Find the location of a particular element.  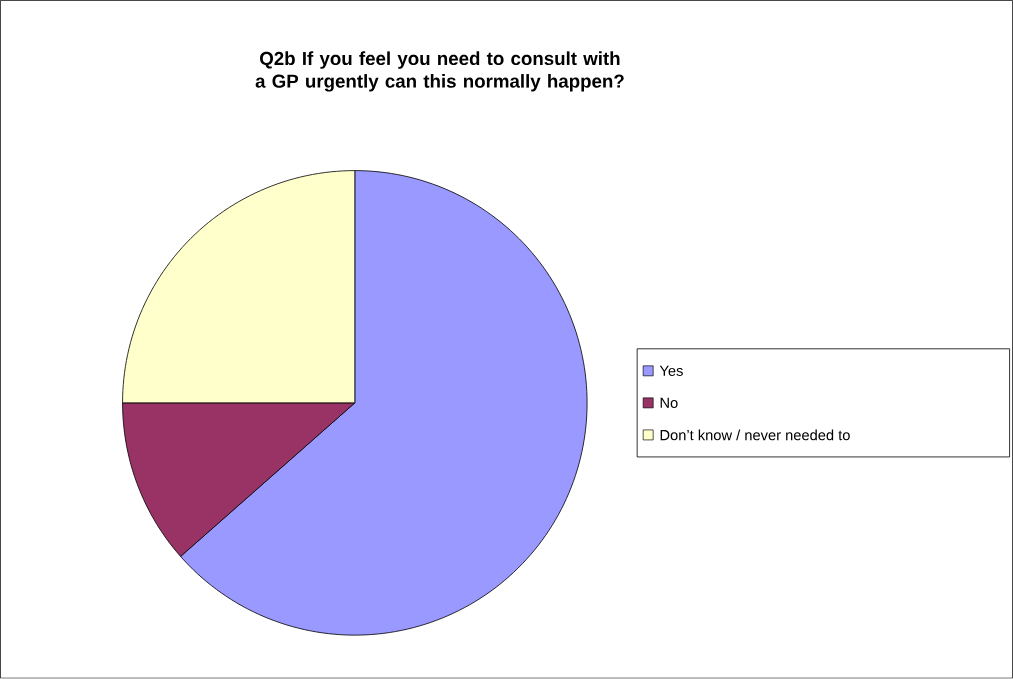

legend-label: Yes is located at coordinates (671, 371).